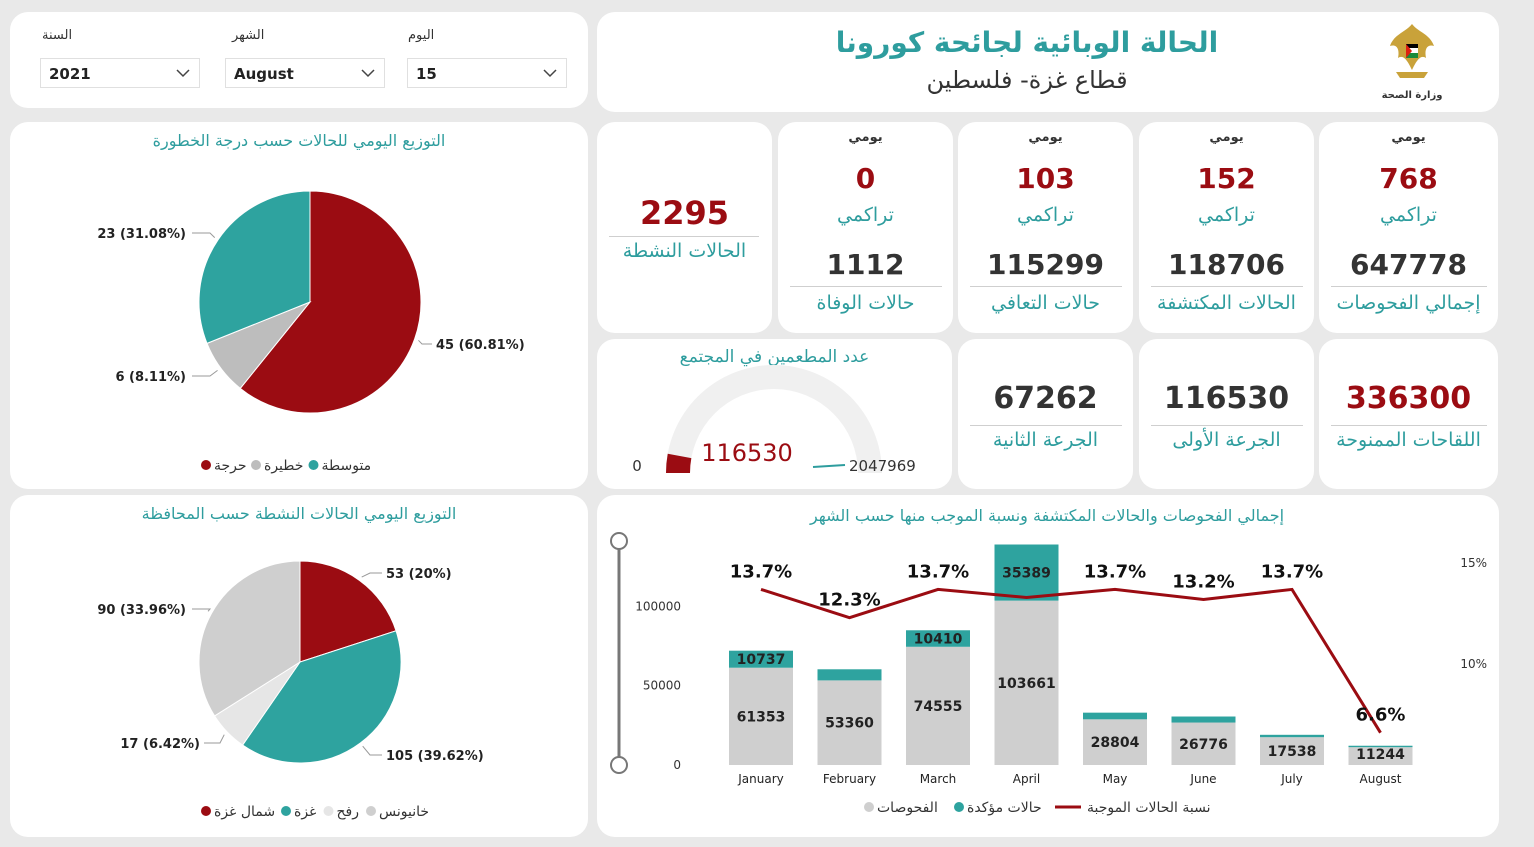 This screenshot has height=847, width=1534. I want to click on gauge-value: 116530, so click(747, 453).